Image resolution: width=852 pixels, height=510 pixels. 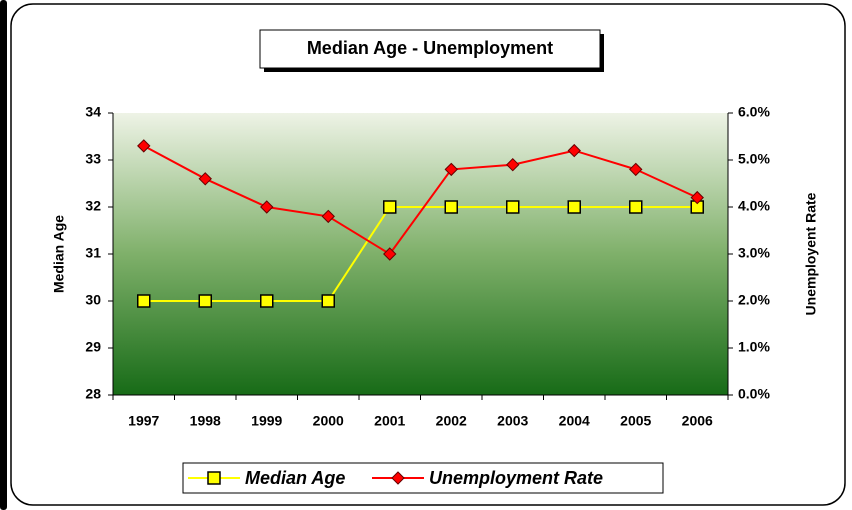 What do you see at coordinates (93, 347) in the screenshot?
I see `y-tick-label: 29` at bounding box center [93, 347].